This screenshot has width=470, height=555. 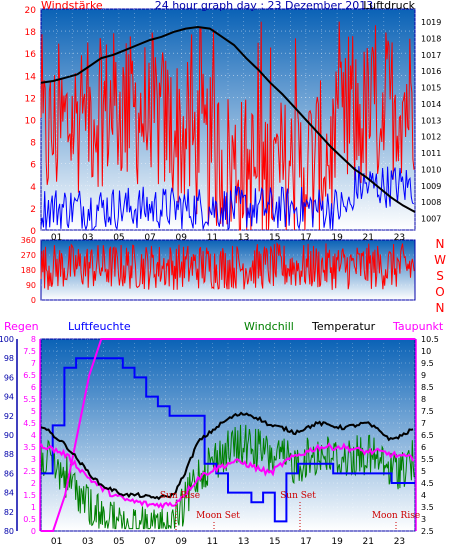 What do you see at coordinates (389, 6) in the screenshot?
I see `pressure-label: Luftdruck` at bounding box center [389, 6].